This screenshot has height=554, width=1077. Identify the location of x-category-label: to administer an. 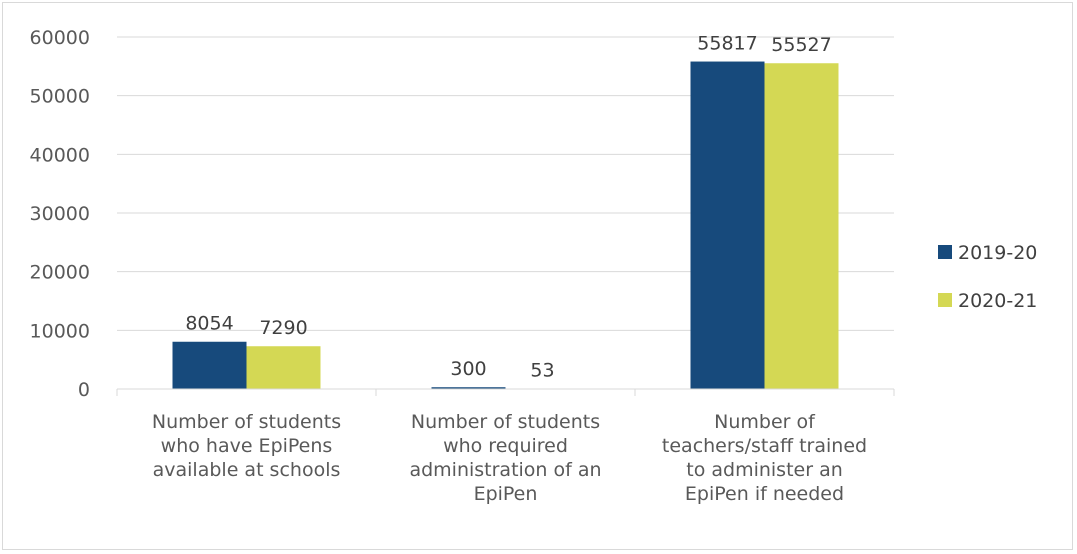
(764, 470).